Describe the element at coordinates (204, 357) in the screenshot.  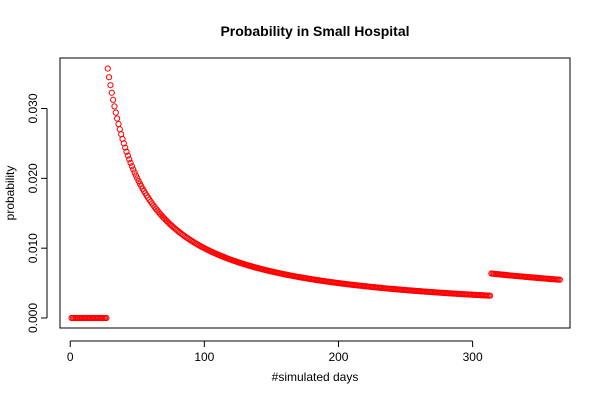
I see `x-tick-label: 100` at that location.